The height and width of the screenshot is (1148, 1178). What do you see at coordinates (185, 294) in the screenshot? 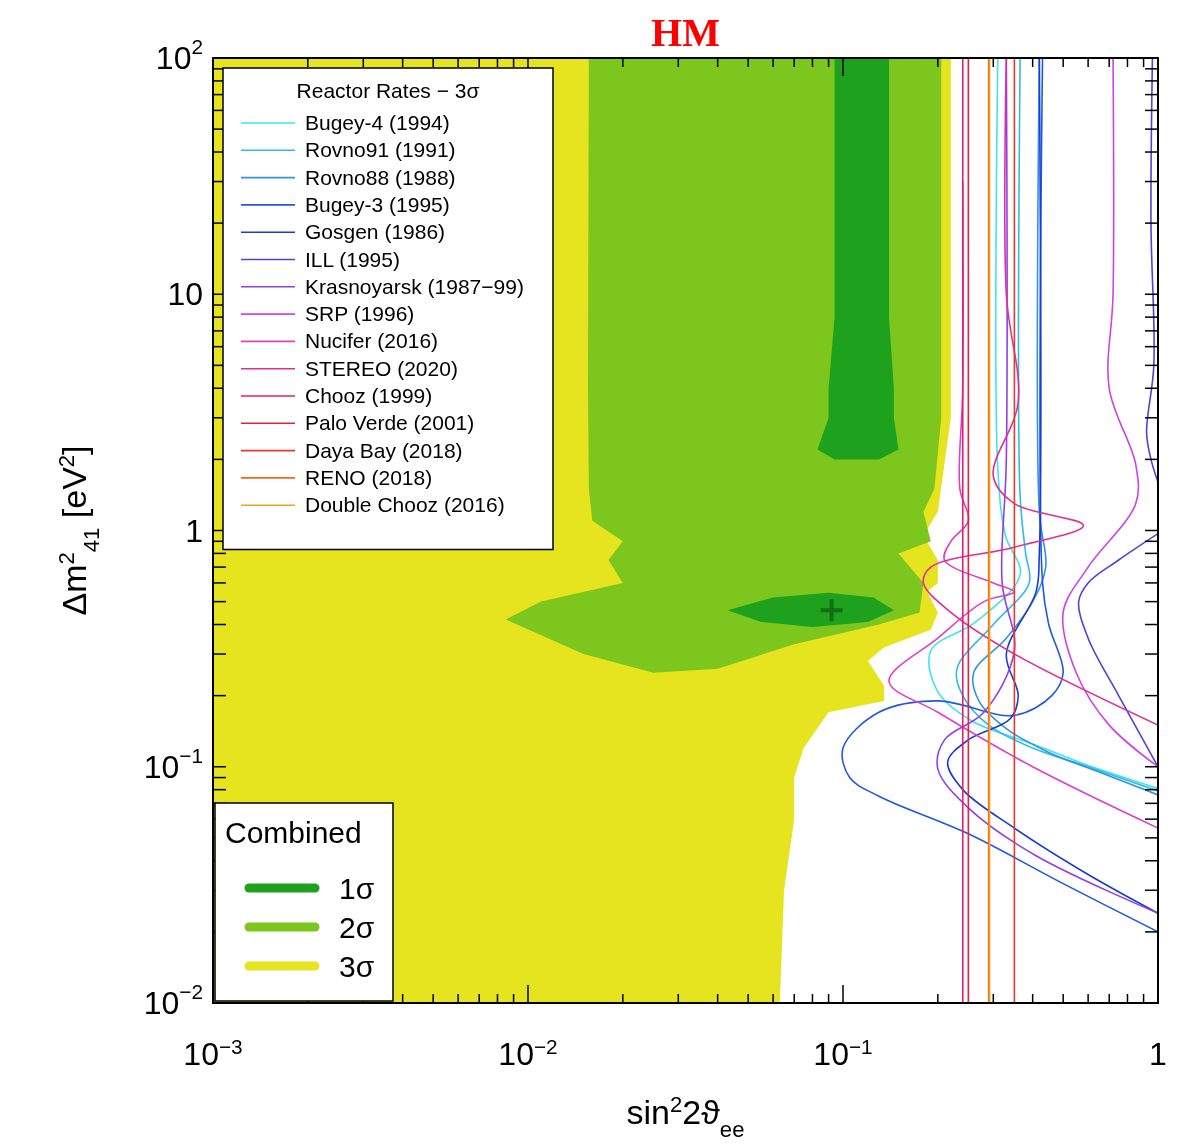
I see `y-tick-label: 10` at bounding box center [185, 294].